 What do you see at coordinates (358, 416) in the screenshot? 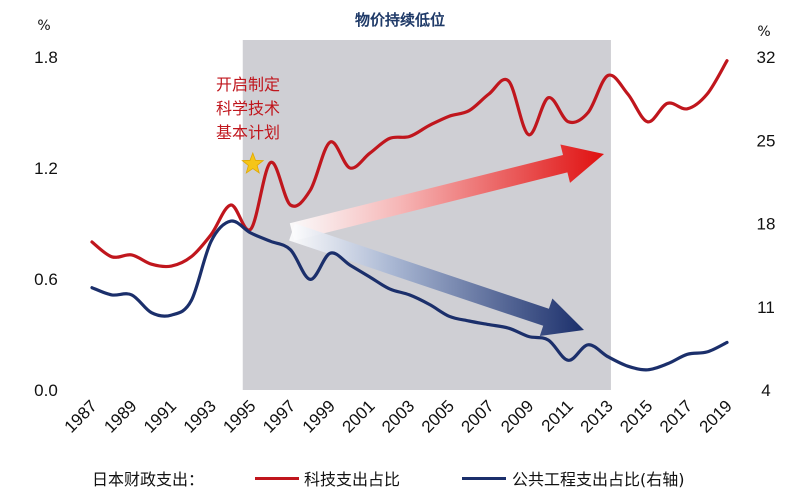
I see `x-tick-label: 2001` at bounding box center [358, 416].